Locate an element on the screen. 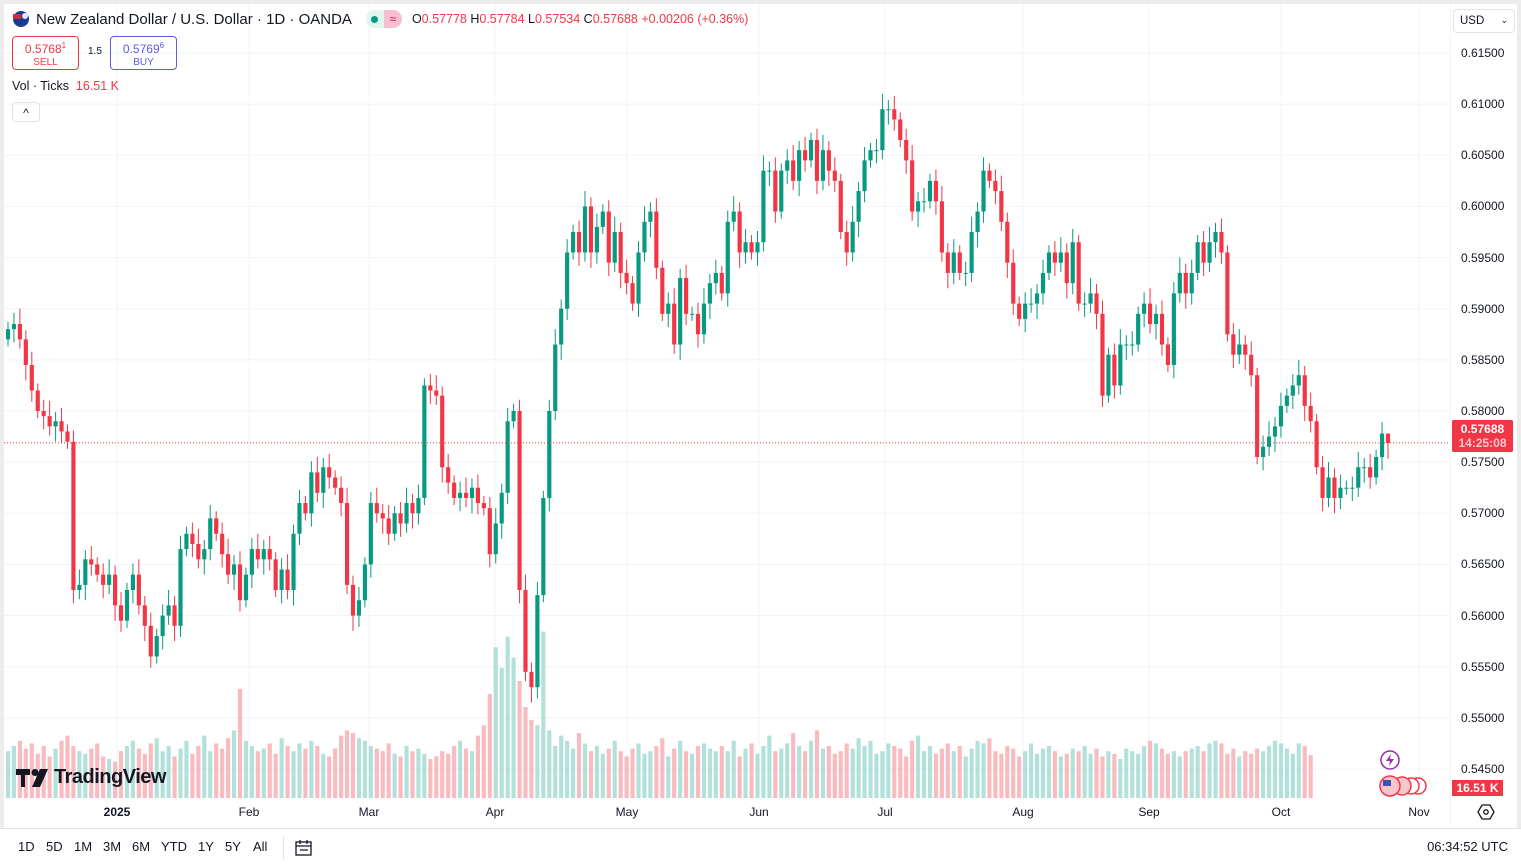 This screenshot has height=868, width=1521. range-3m: 3M is located at coordinates (112, 846).